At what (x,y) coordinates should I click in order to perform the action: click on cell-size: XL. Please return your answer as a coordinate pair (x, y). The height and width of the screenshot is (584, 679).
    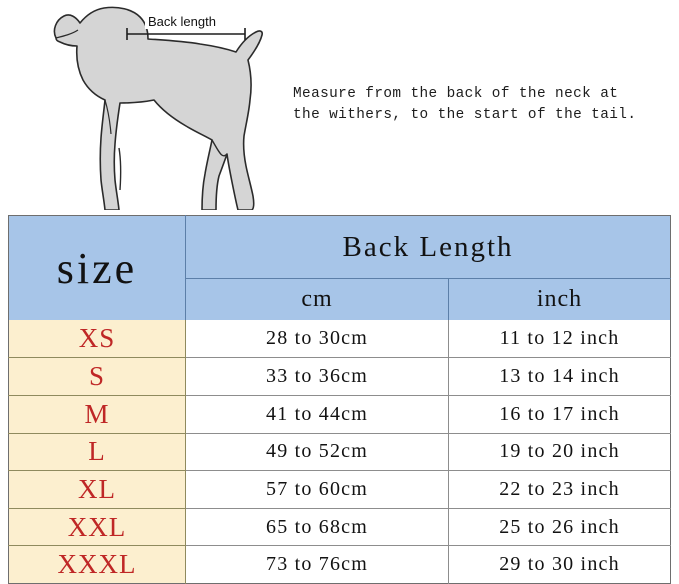
    Looking at the image, I should click on (97, 489).